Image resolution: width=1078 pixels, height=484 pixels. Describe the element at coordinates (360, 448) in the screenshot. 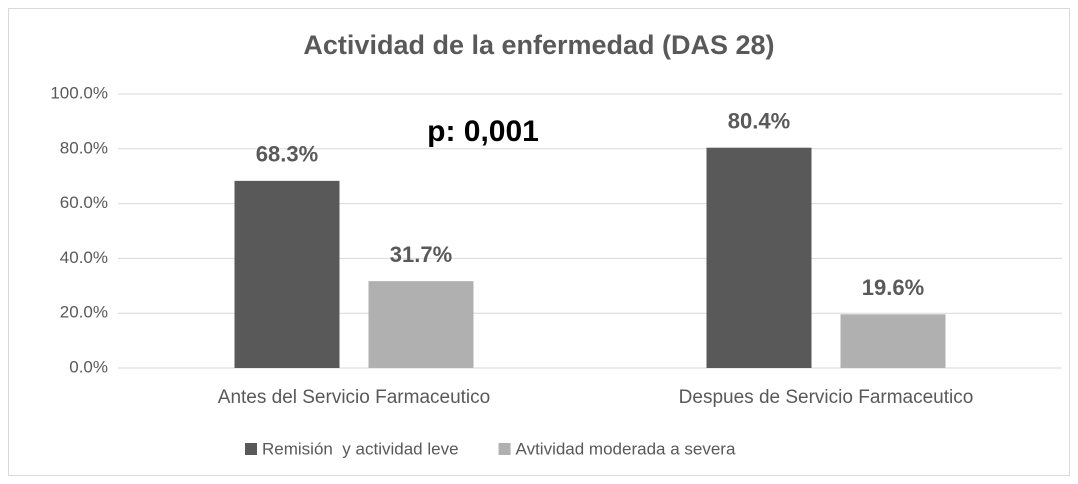

I see `legend-label: Remisión y actividad leve` at that location.